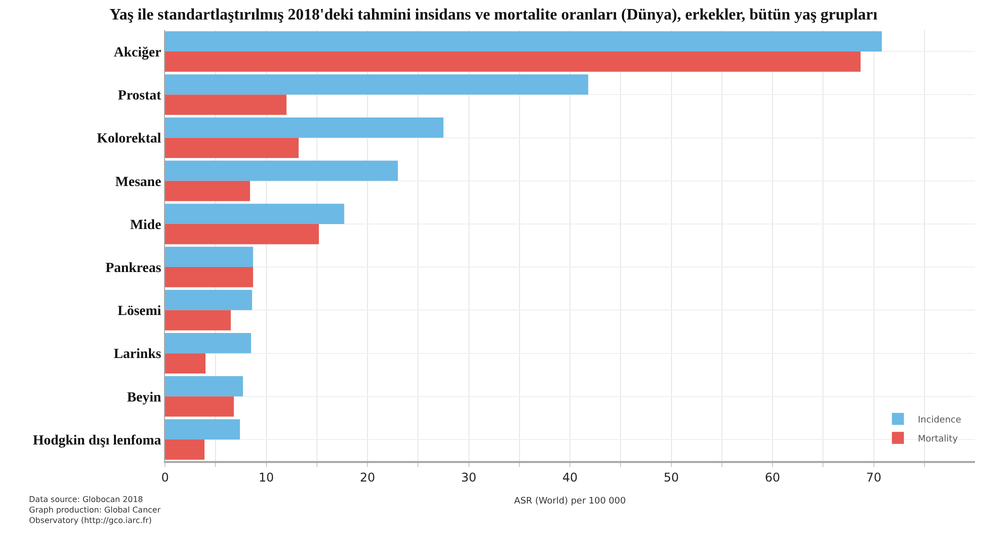  What do you see at coordinates (95, 510) in the screenshot?
I see `source-note: Data source: Globocan 2018 Graph production: Global Cancer Observatory (http://gco.iarc.fr)` at bounding box center [95, 510].